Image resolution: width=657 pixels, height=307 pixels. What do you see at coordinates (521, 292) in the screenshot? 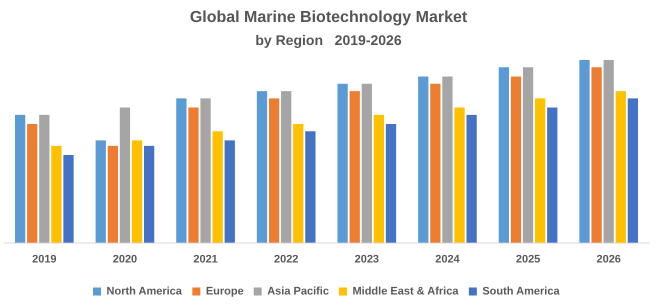
I see `legend-label: South America` at bounding box center [521, 292].